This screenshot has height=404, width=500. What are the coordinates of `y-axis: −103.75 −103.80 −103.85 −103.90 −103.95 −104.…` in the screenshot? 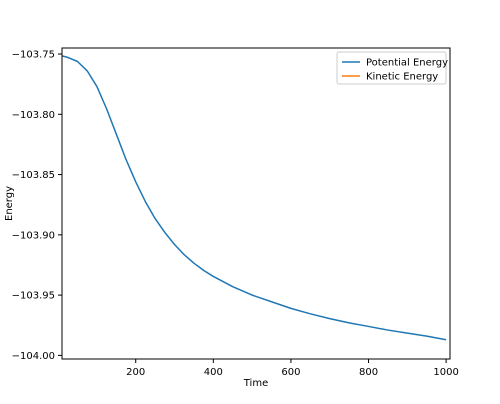 It's located at (37, 206).